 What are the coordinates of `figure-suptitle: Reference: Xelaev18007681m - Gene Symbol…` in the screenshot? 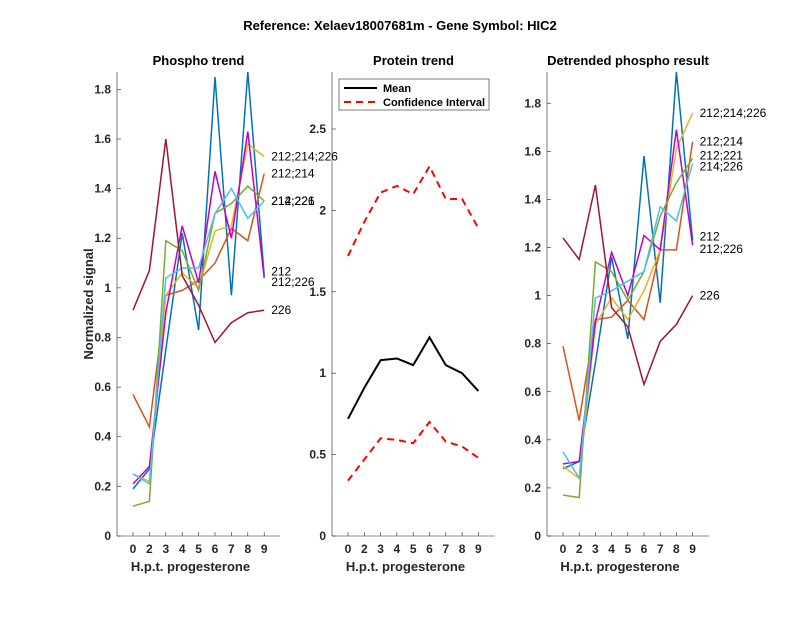 It's located at (400, 25).